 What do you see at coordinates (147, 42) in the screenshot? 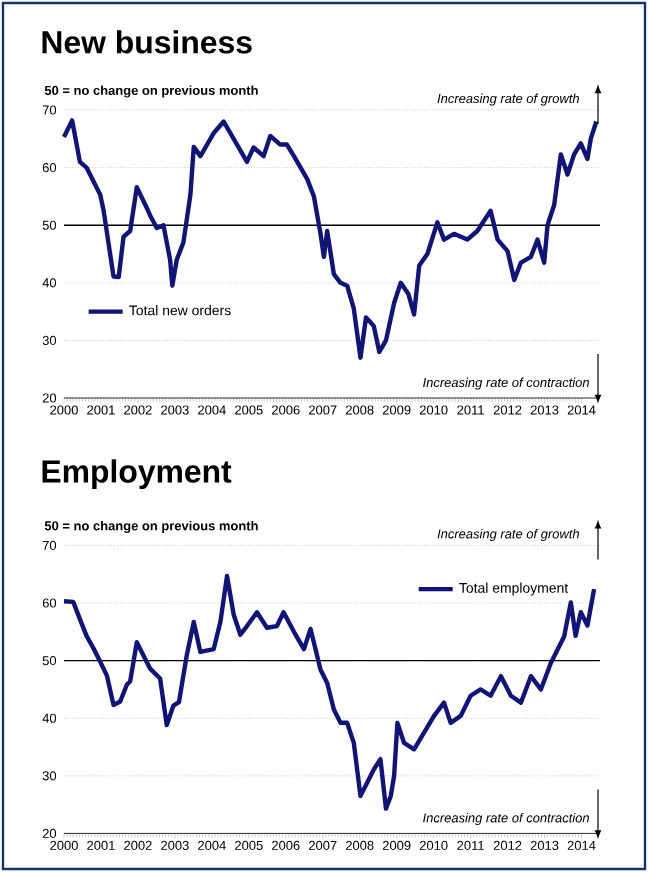
I see `chart-title: New business` at bounding box center [147, 42].